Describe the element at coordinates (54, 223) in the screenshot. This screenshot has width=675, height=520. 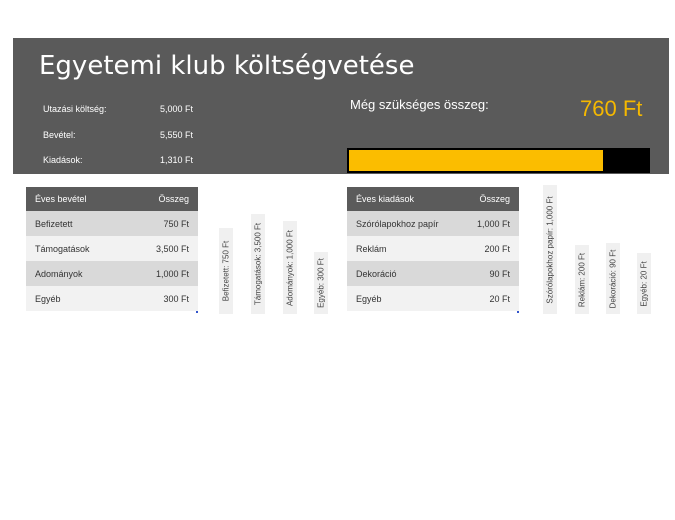
I see `row-name: Befizetett` at that location.